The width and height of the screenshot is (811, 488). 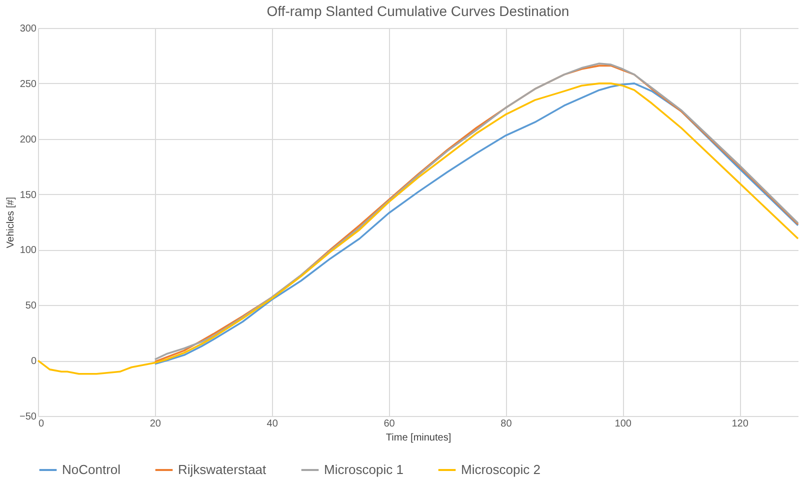 I want to click on x-tick-label: 80, so click(x=506, y=424).